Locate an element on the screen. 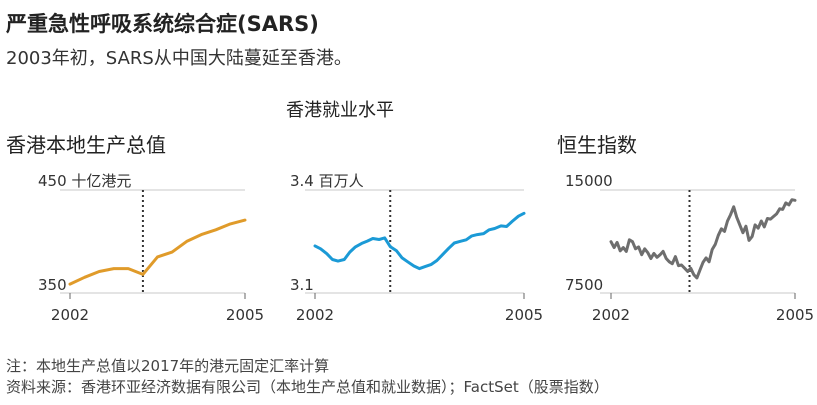 The width and height of the screenshot is (817, 405). employment-ytick-bottom: 3.1 is located at coordinates (302, 285).